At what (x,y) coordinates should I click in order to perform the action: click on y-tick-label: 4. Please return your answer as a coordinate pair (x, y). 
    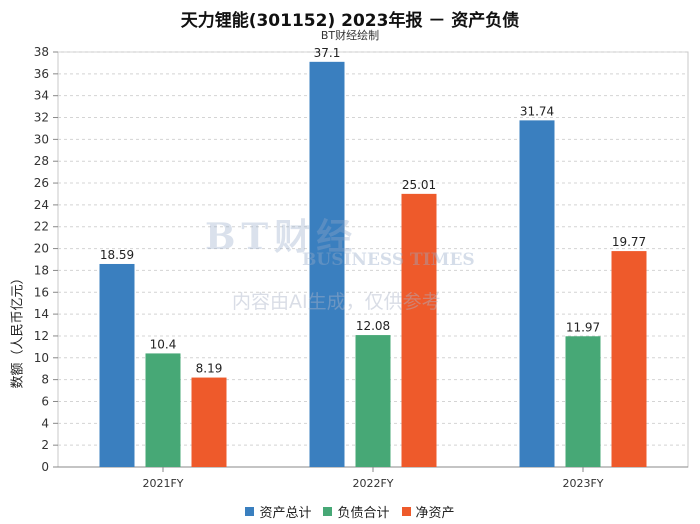
    Looking at the image, I should click on (45, 423).